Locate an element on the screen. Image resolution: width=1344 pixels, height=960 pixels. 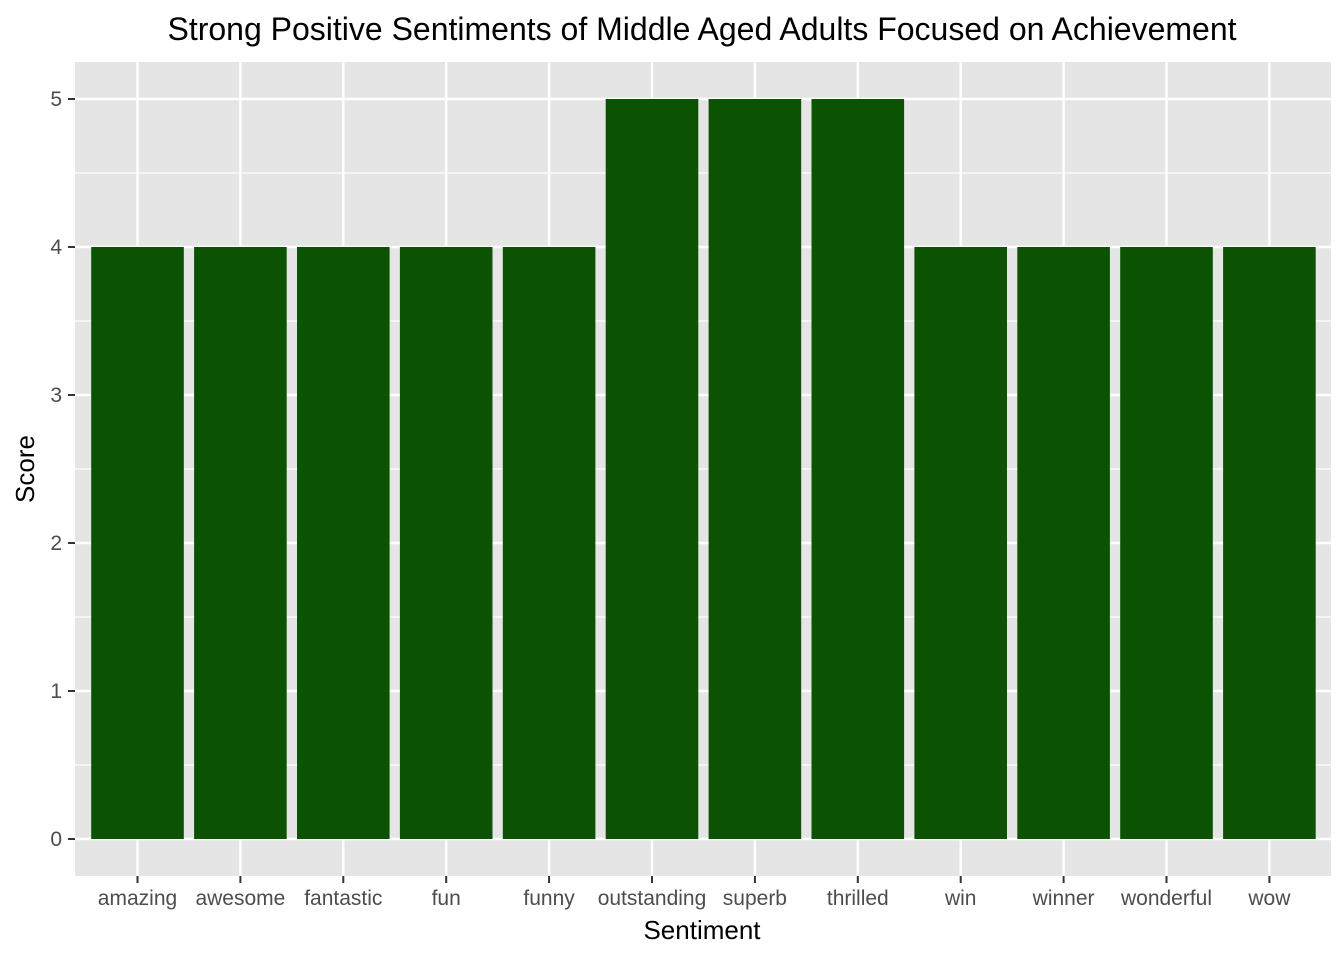
x-tick-label: awesome is located at coordinates (240, 898).